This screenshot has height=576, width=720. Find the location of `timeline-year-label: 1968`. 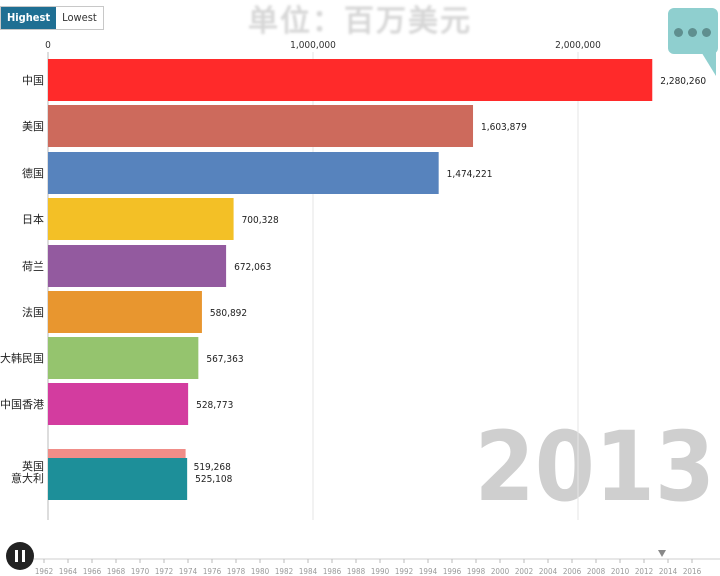

timeline-year-label: 1968 is located at coordinates (116, 571).